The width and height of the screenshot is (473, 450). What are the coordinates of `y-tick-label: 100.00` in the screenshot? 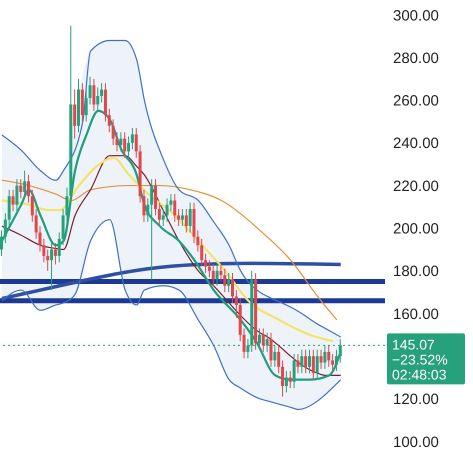 It's located at (416, 442).